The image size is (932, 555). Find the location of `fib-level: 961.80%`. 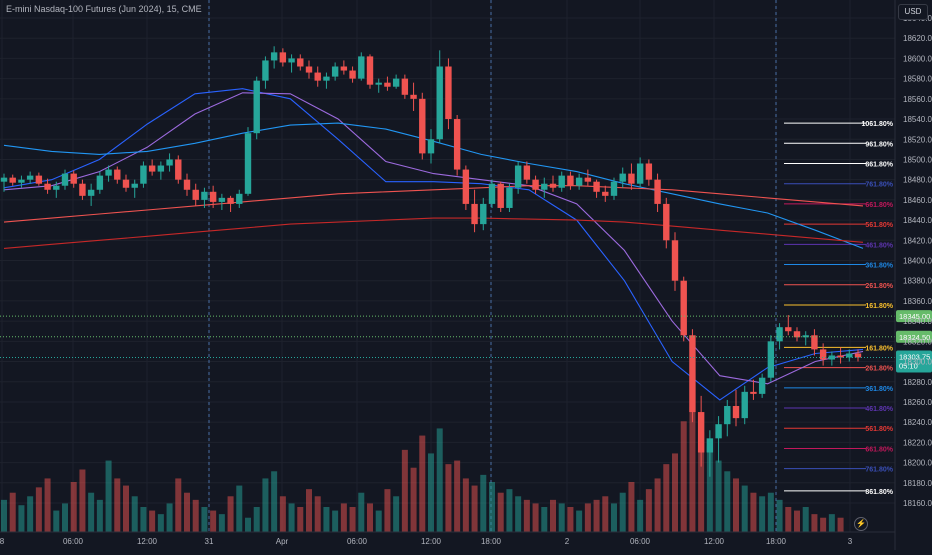

fib-level: 961.80% is located at coordinates (839, 144).